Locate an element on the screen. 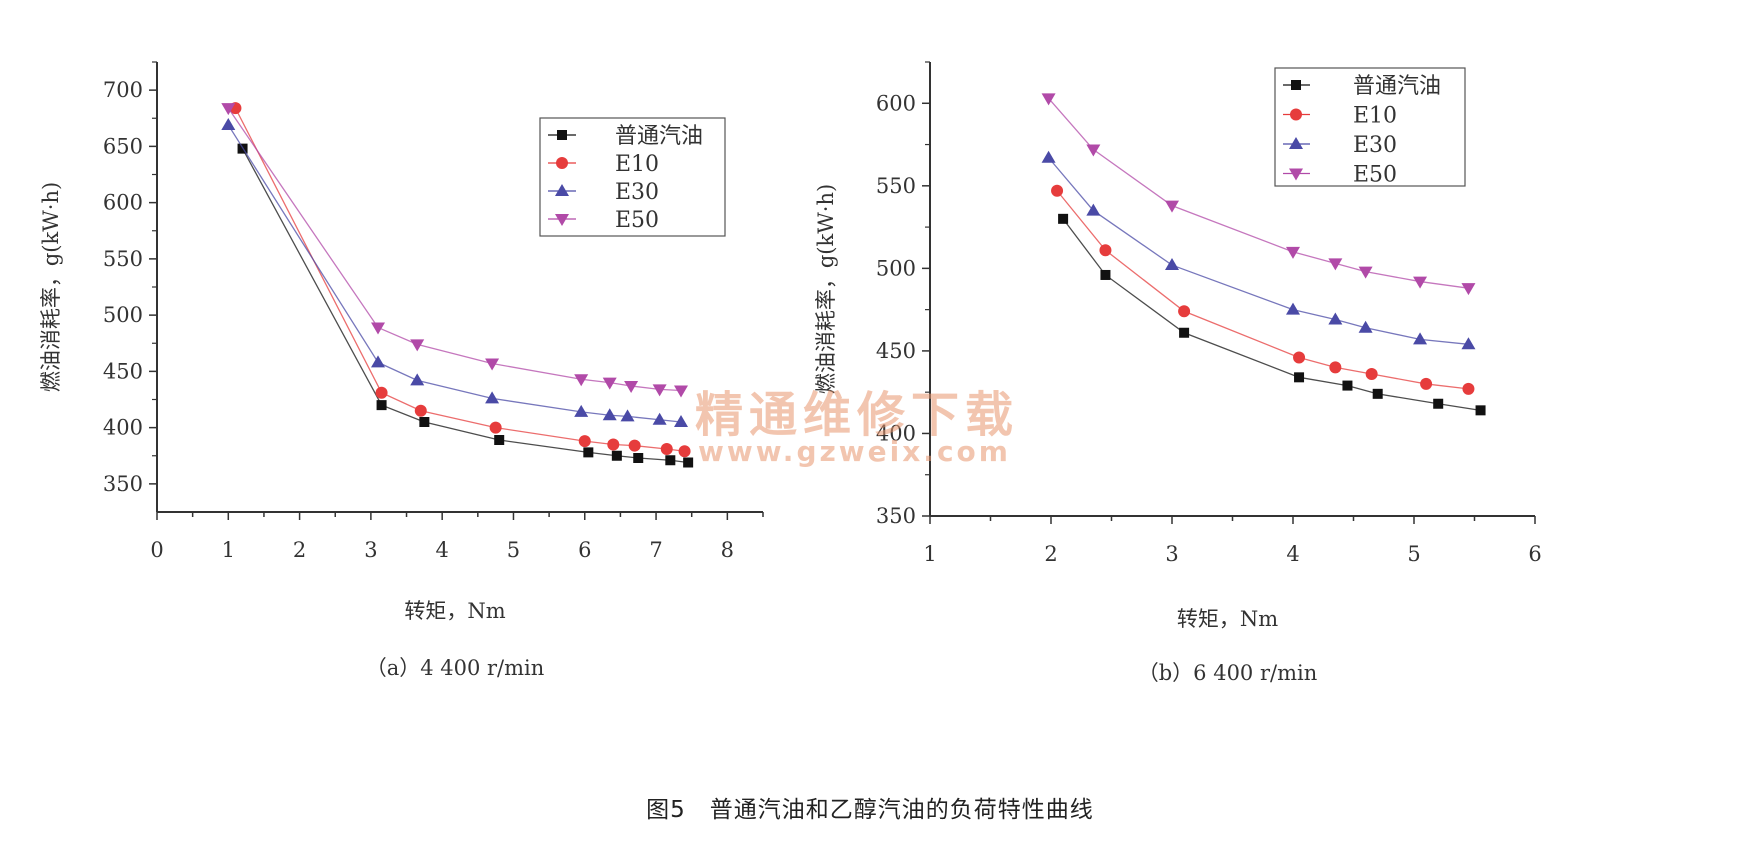 The image size is (1740, 845). y-tick-label: 500 is located at coordinates (123, 315).